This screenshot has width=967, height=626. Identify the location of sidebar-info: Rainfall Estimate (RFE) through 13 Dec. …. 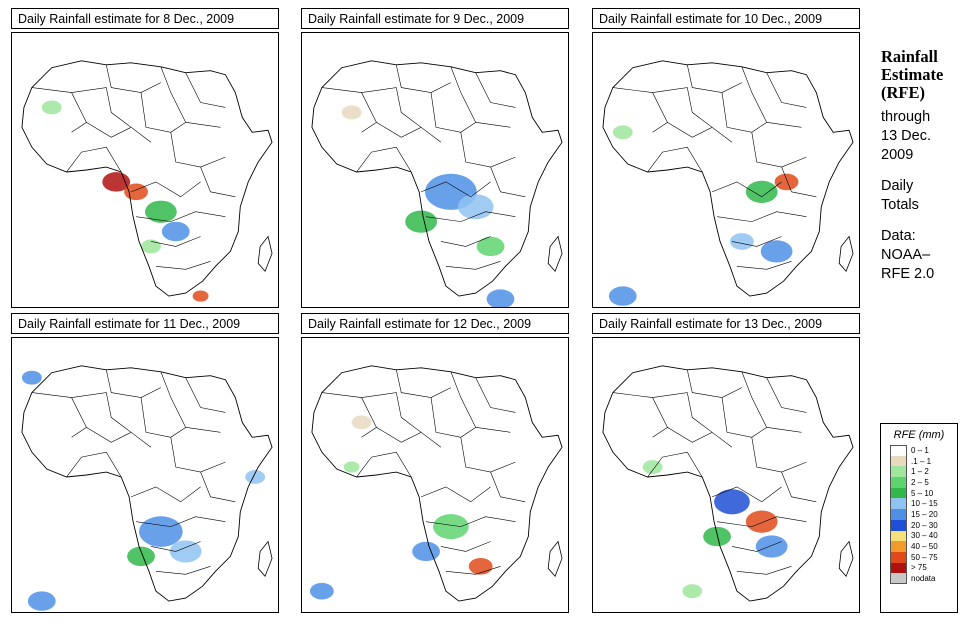
(924, 166).